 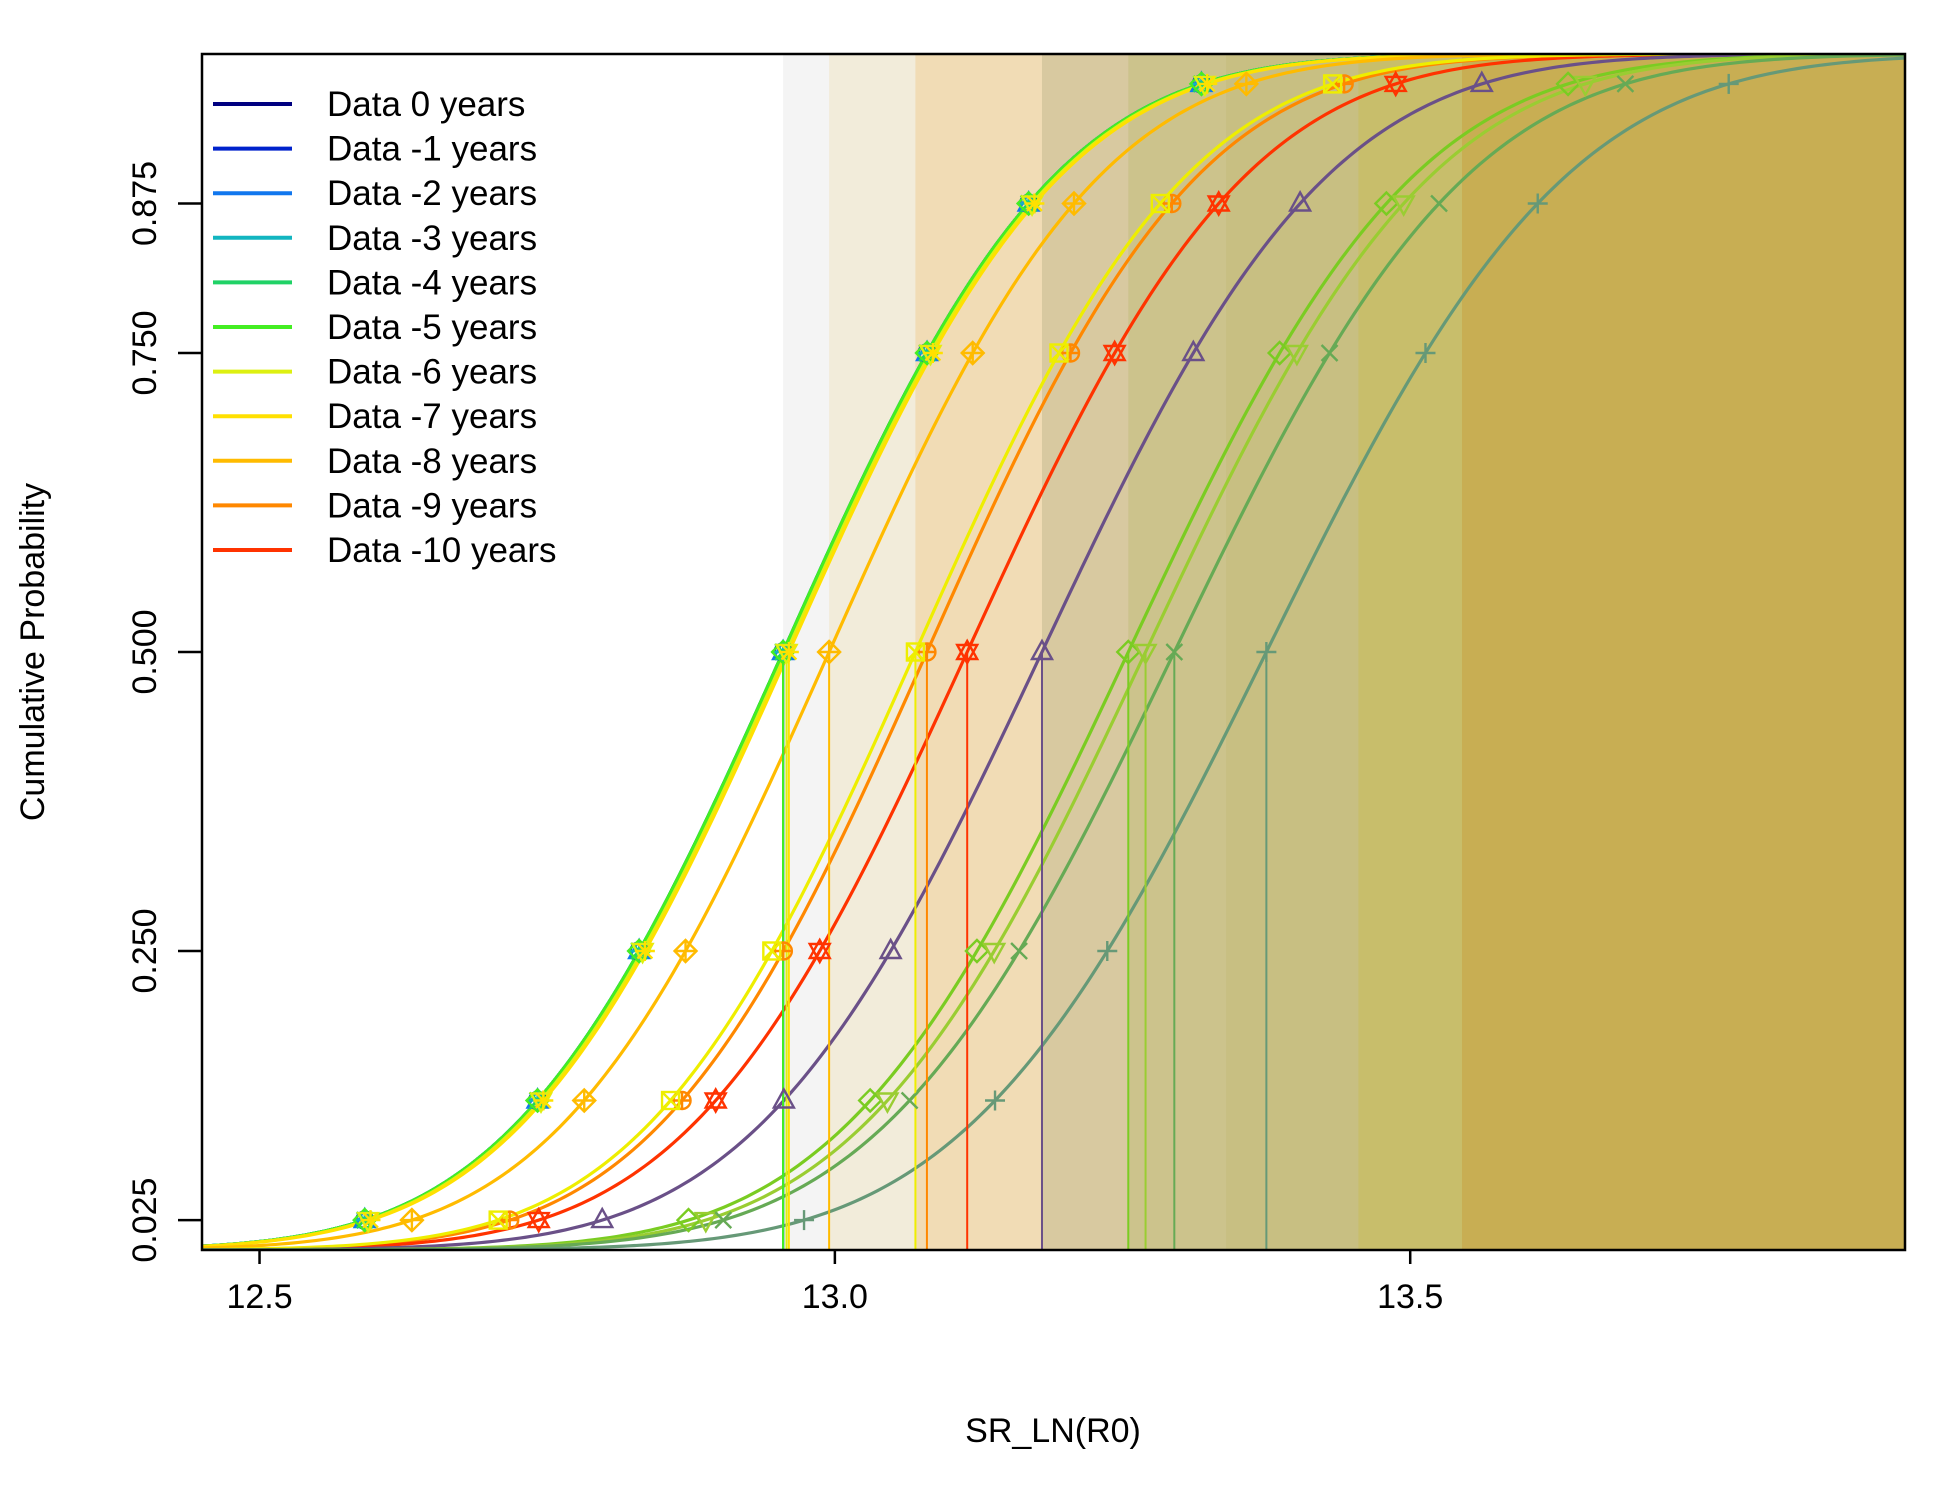 I want to click on y-tick-label: 0.500, so click(x=145, y=651).